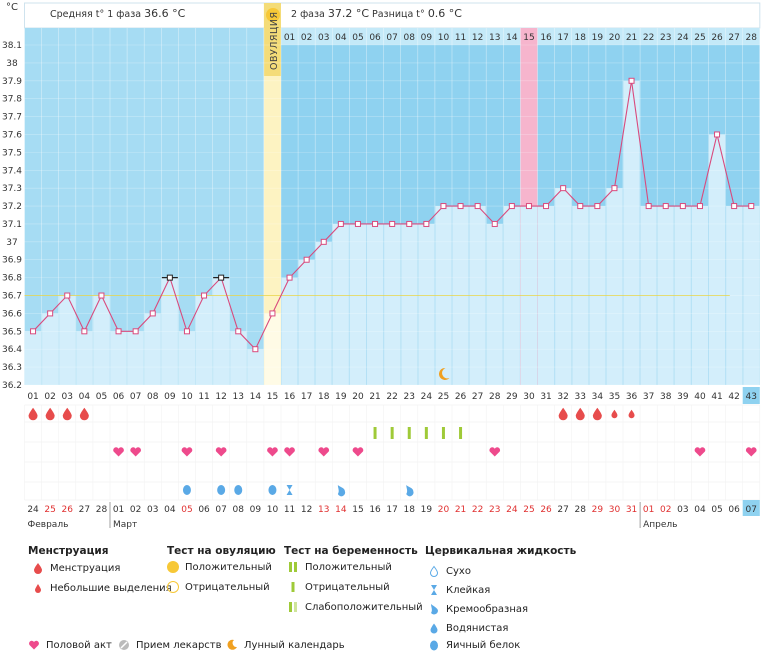  I want to click on phase2-day-label: 11, so click(460, 38).